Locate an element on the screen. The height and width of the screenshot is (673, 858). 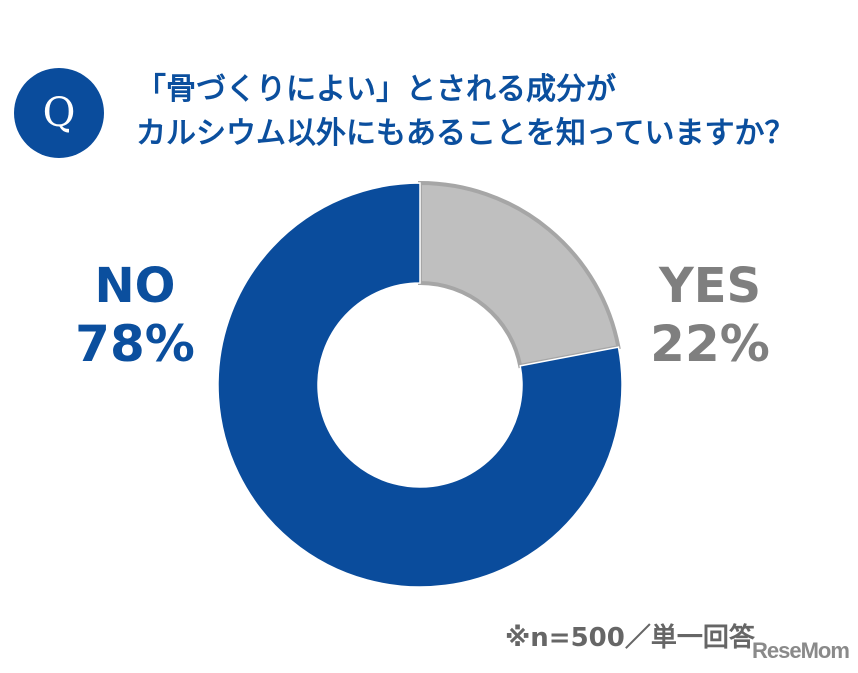
title-line-2: カルシウム以外にもあることを知っていますか？ is located at coordinates (465, 133).